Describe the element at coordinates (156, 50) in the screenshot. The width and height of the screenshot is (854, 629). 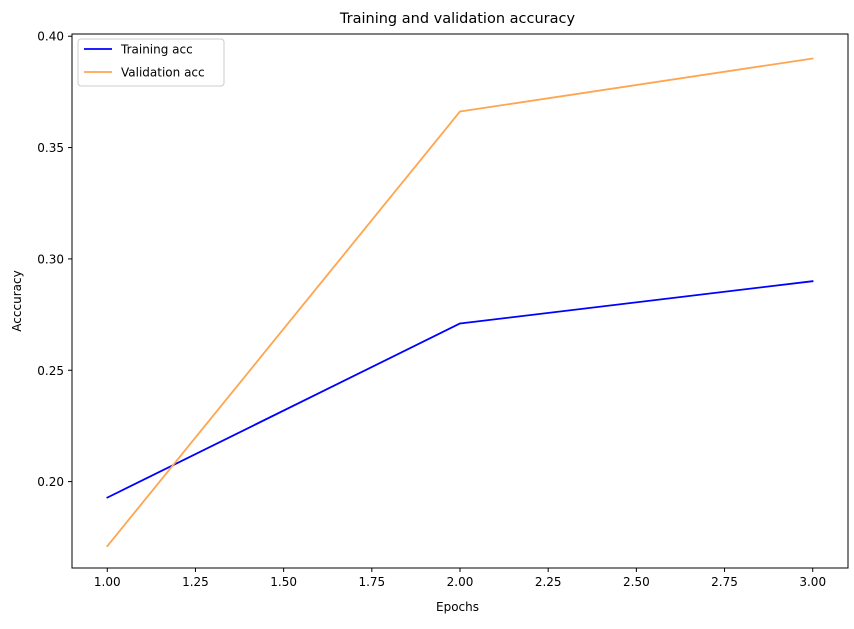
I see `legend-label-training-acc: Training acc` at that location.